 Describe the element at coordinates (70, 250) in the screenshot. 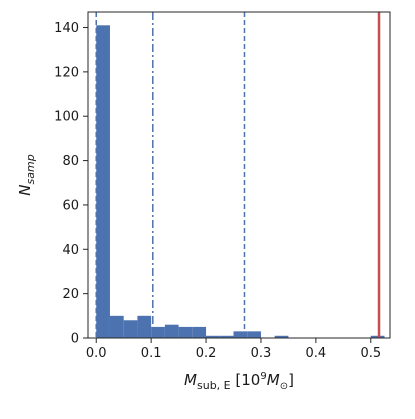

I see `y-tick-label: 40` at that location.